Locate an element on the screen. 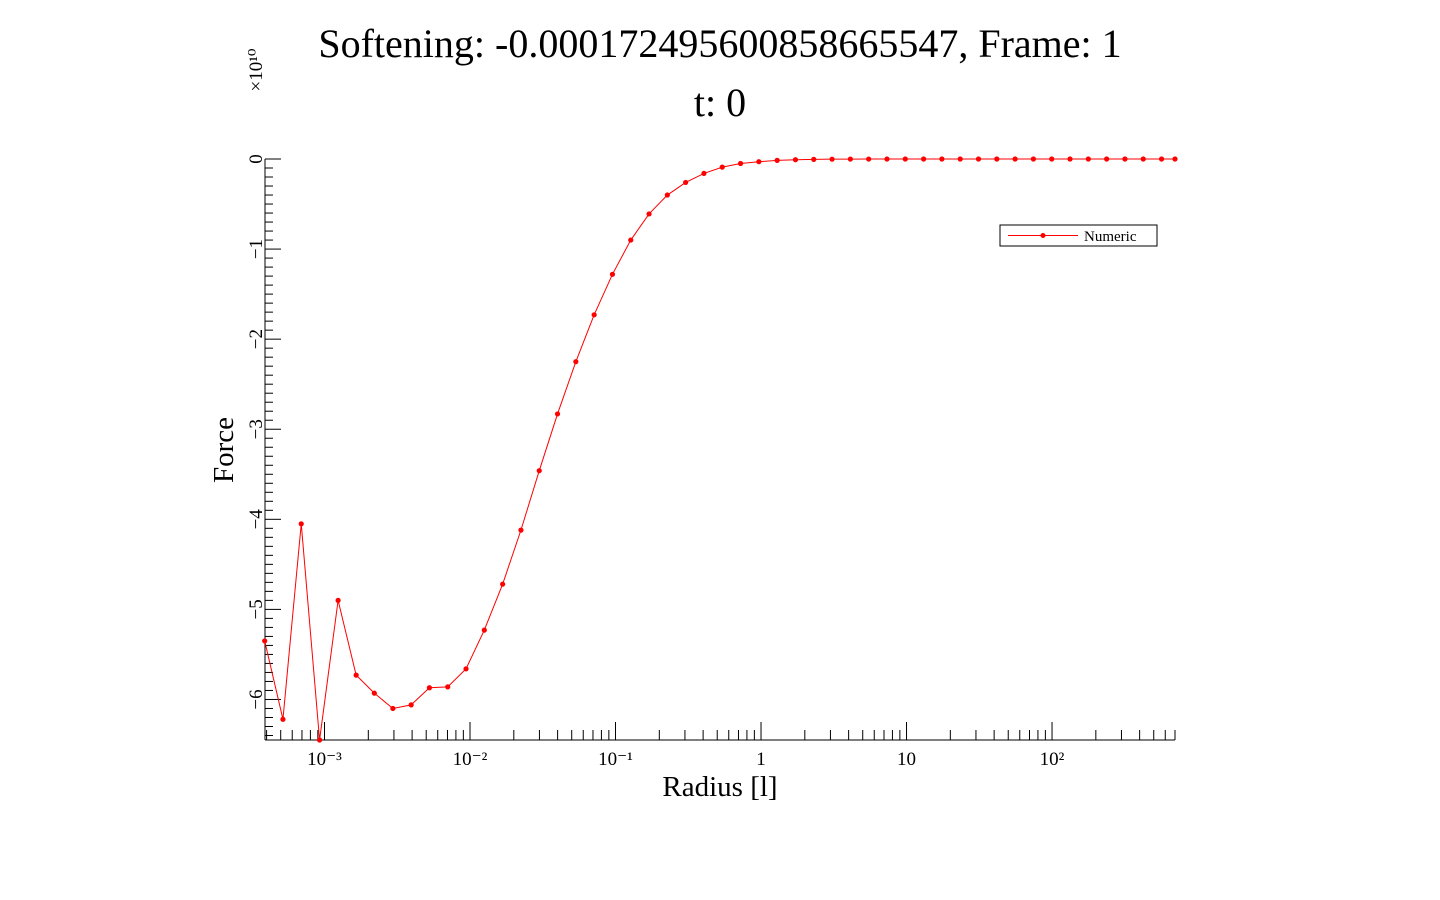  legend-label-numeric: Numeric is located at coordinates (1110, 237).